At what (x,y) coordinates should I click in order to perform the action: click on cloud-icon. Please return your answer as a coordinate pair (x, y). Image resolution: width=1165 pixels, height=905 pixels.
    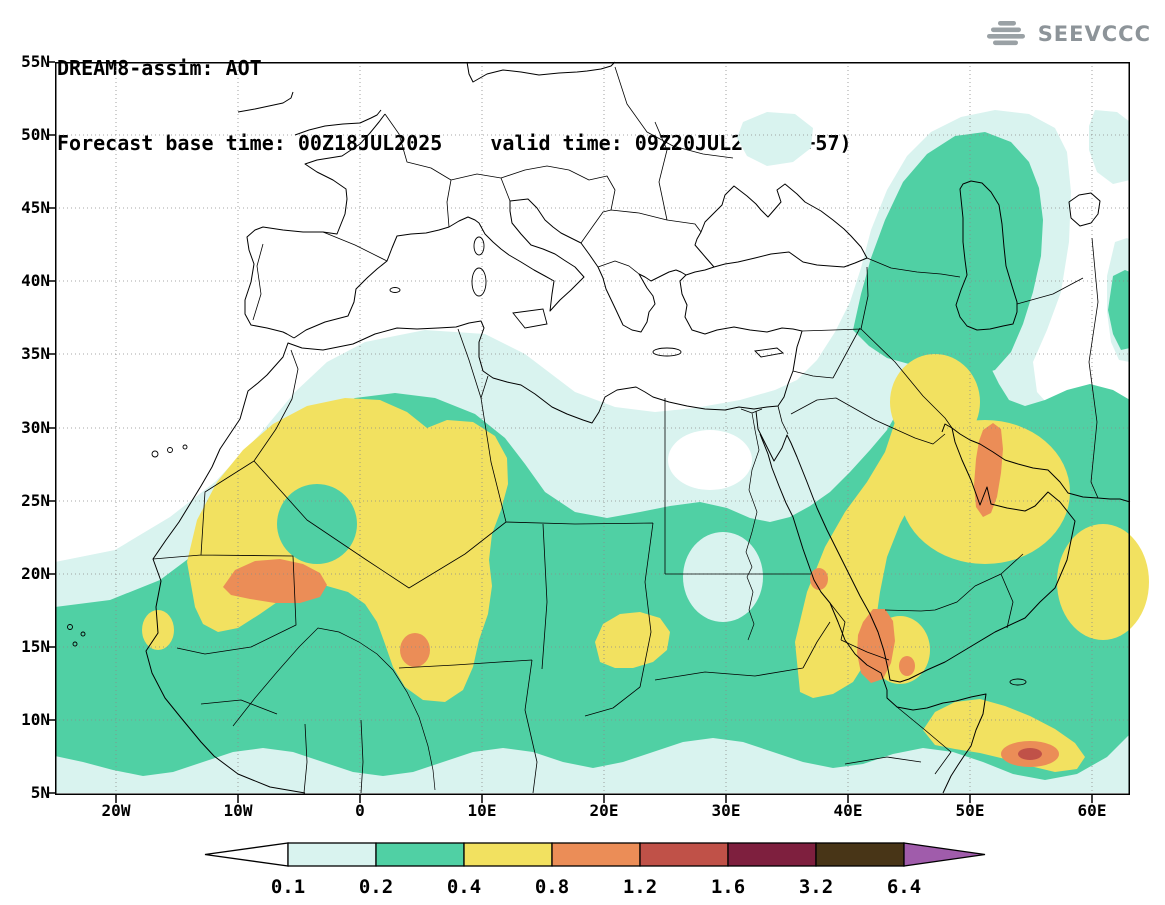
    Looking at the image, I should click on (1005, 33).